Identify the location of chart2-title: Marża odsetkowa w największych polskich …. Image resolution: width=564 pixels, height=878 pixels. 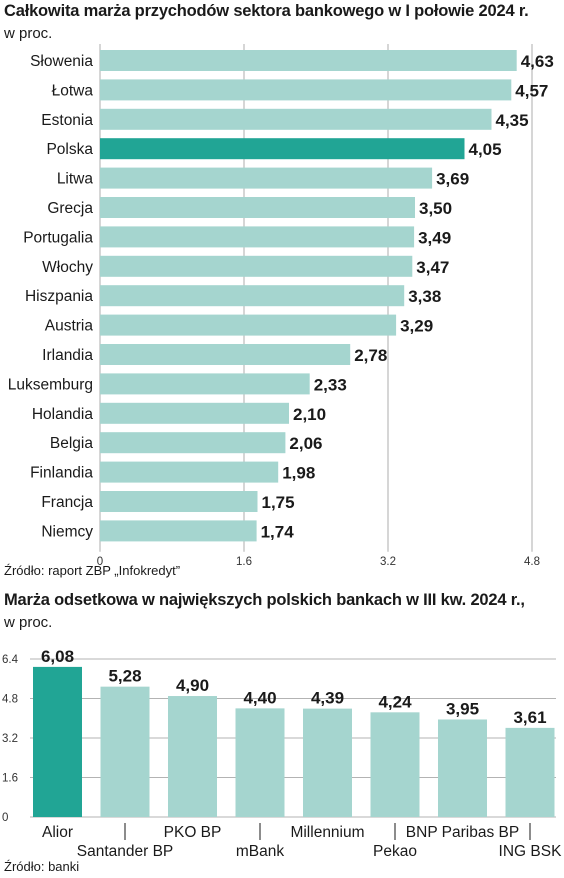
(264, 600).